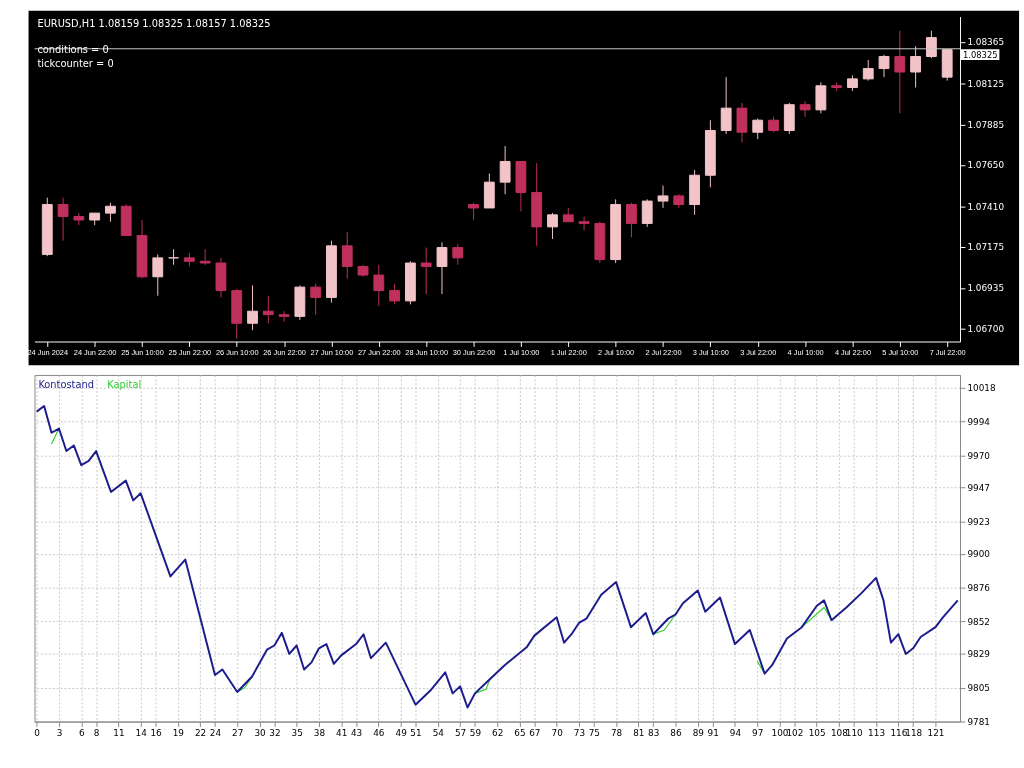 This screenshot has height=768, width=1024. Describe the element at coordinates (978, 722) in the screenshot. I see `y-tick-label: 9781` at that location.